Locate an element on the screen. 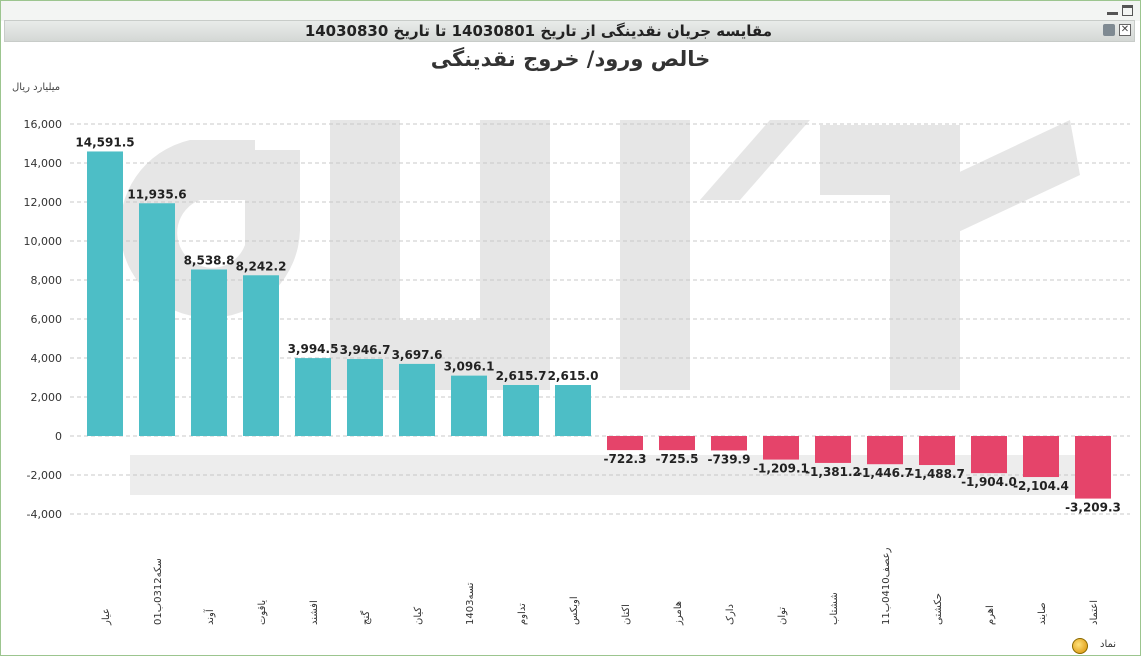 This screenshot has width=1141, height=656. data-label: 3,946.7 is located at coordinates (365, 350).